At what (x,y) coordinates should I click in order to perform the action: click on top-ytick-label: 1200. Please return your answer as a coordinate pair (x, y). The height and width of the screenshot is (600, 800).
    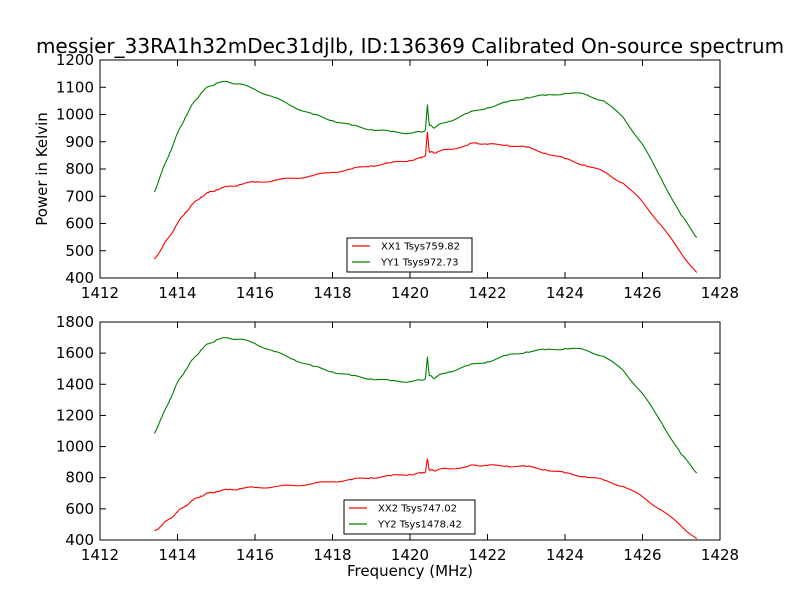
    Looking at the image, I should click on (75, 60).